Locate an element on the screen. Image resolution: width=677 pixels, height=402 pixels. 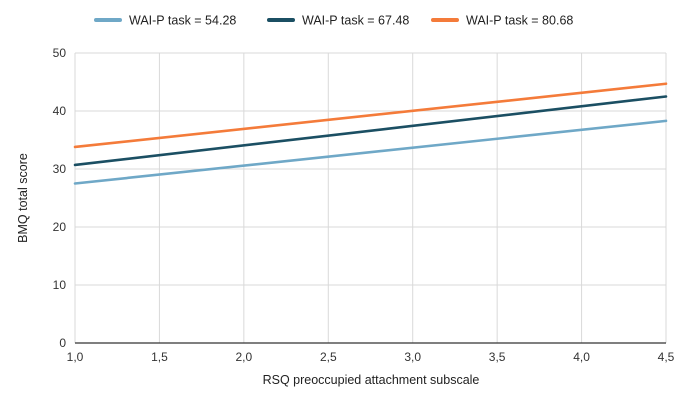
y-tick-label: 0 is located at coordinates (62, 343).